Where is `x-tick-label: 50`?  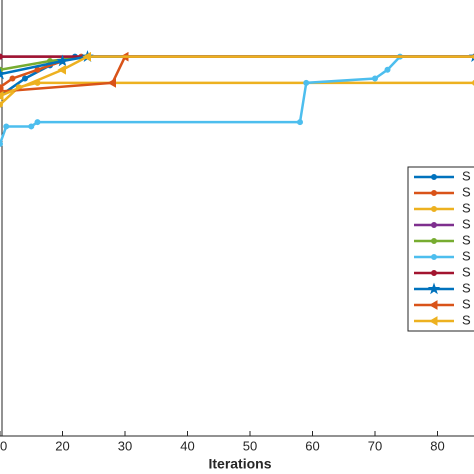
x-tick-label: 50 is located at coordinates (250, 445).